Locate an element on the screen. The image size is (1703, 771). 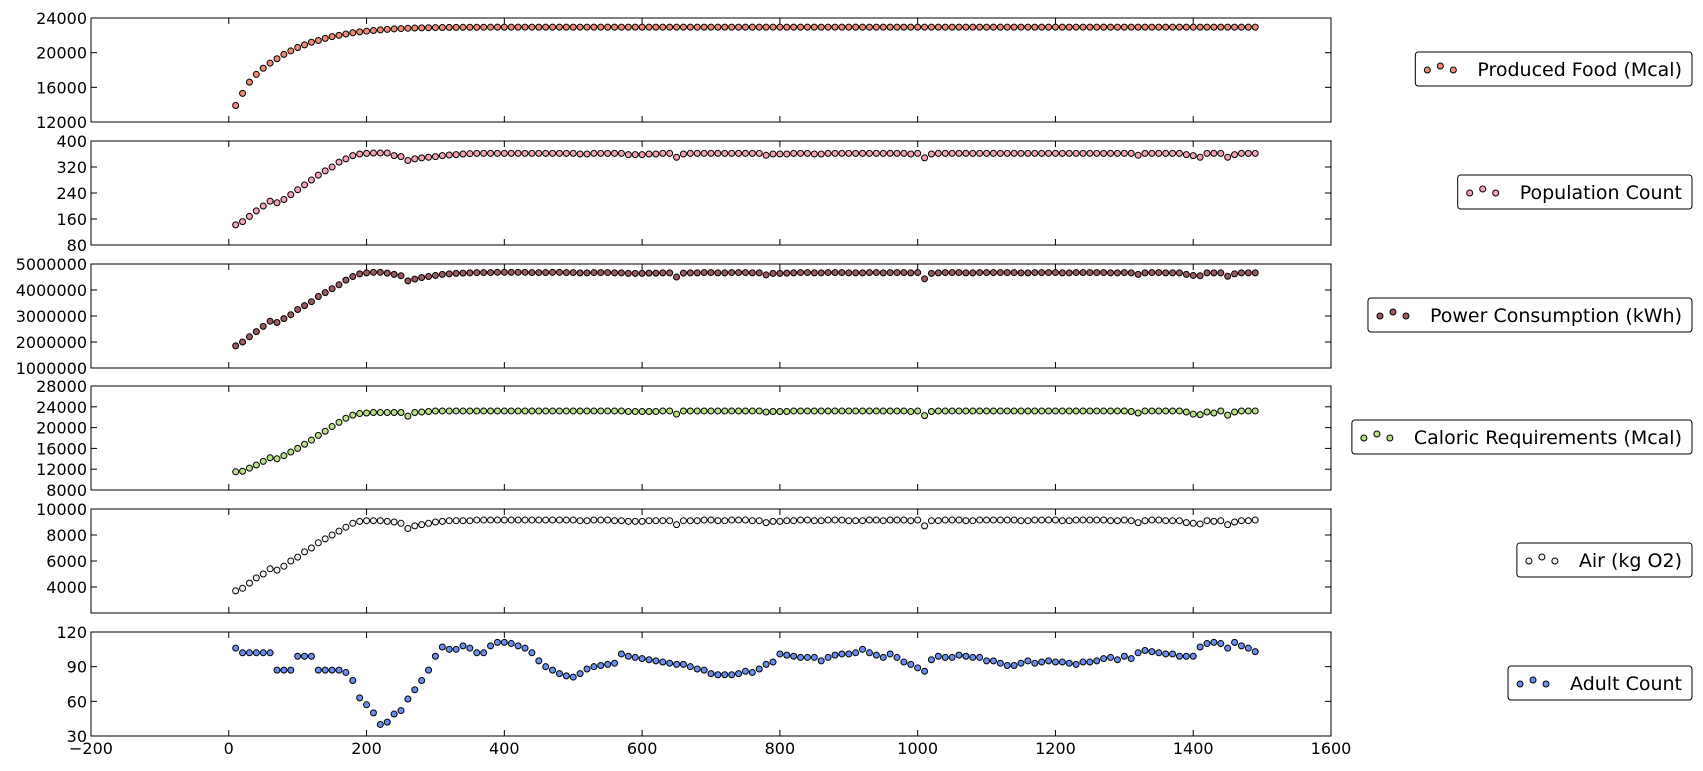
legend: Caloric Requirements (Mcal) is located at coordinates (1522, 437).